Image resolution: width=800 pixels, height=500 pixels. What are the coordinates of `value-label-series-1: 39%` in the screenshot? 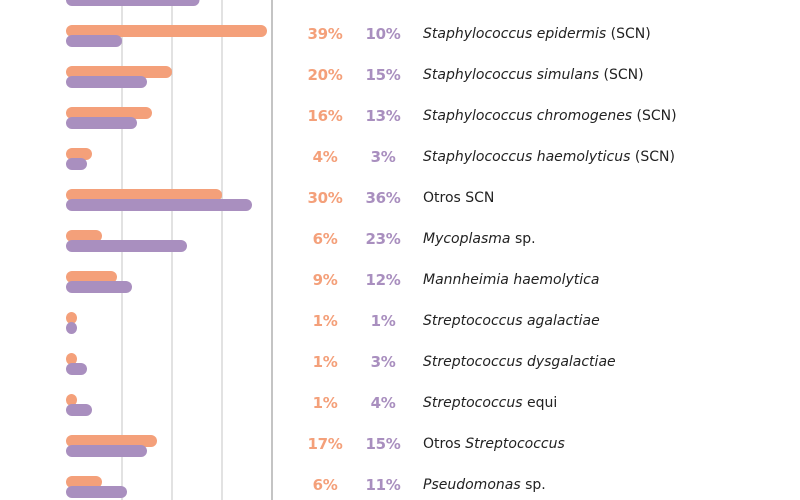 It's located at (324, 34).